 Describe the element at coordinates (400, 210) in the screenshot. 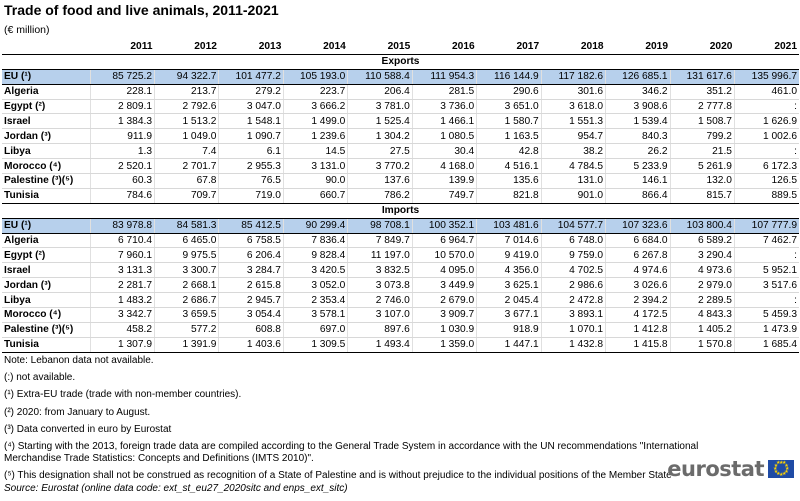

I see `section-title: Imports` at that location.